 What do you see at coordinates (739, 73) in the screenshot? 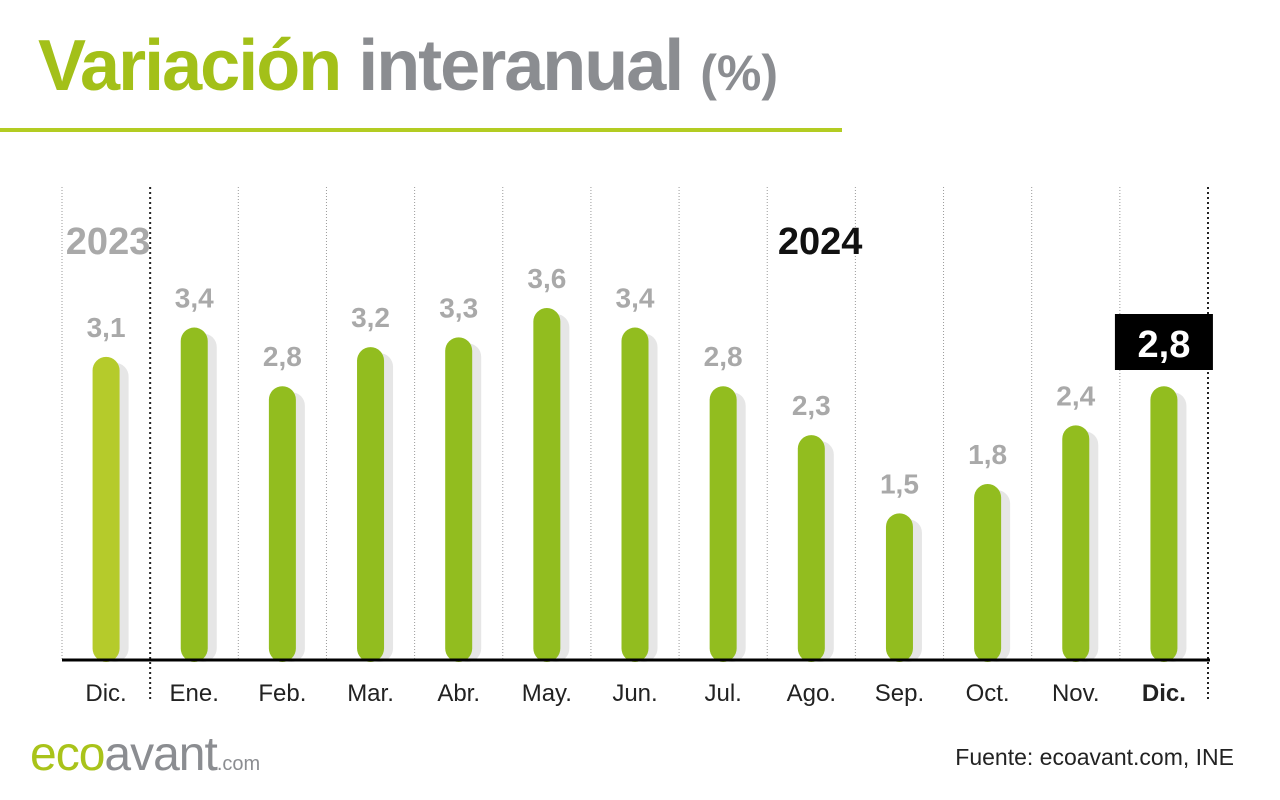
I see `title-unit: (%)` at bounding box center [739, 73].